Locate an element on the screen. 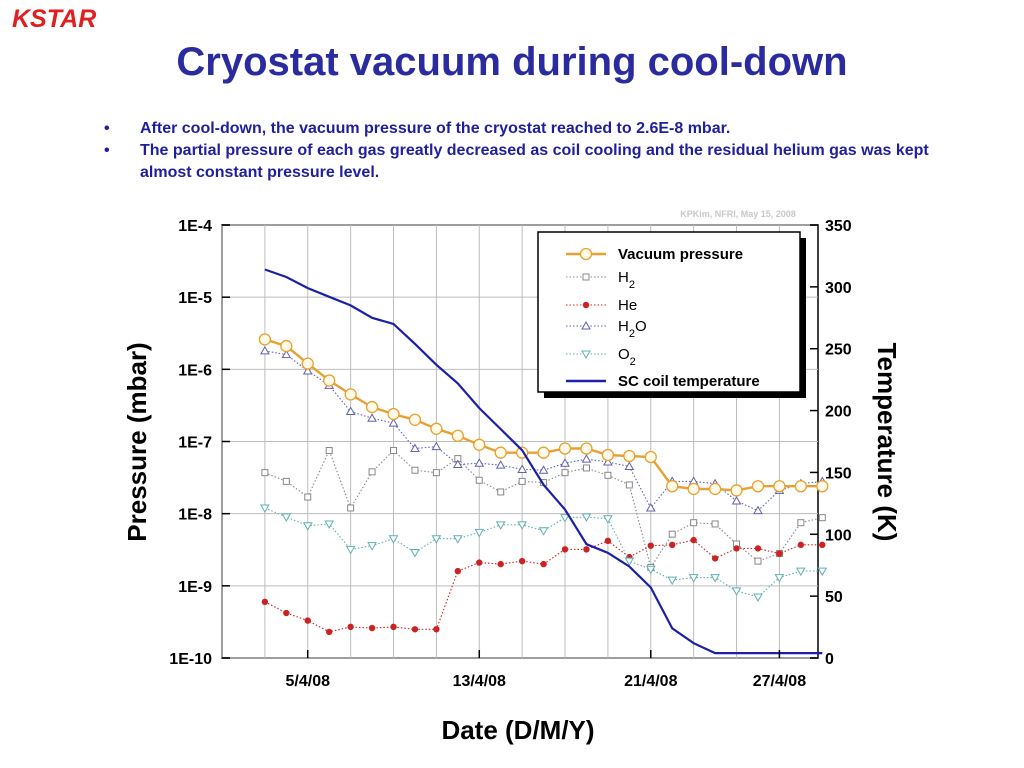 The height and width of the screenshot is (768, 1024). legend-item: He is located at coordinates (601, 305).